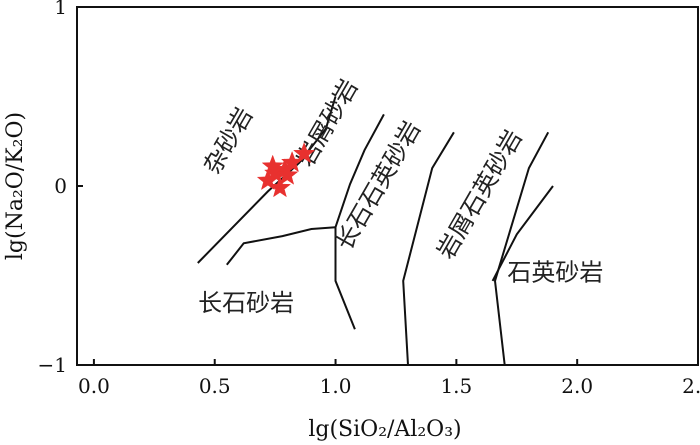  Describe the element at coordinates (384, 429) in the screenshot. I see `x-axis-title: lg(SiO₂/Al₂O₃)` at that location.